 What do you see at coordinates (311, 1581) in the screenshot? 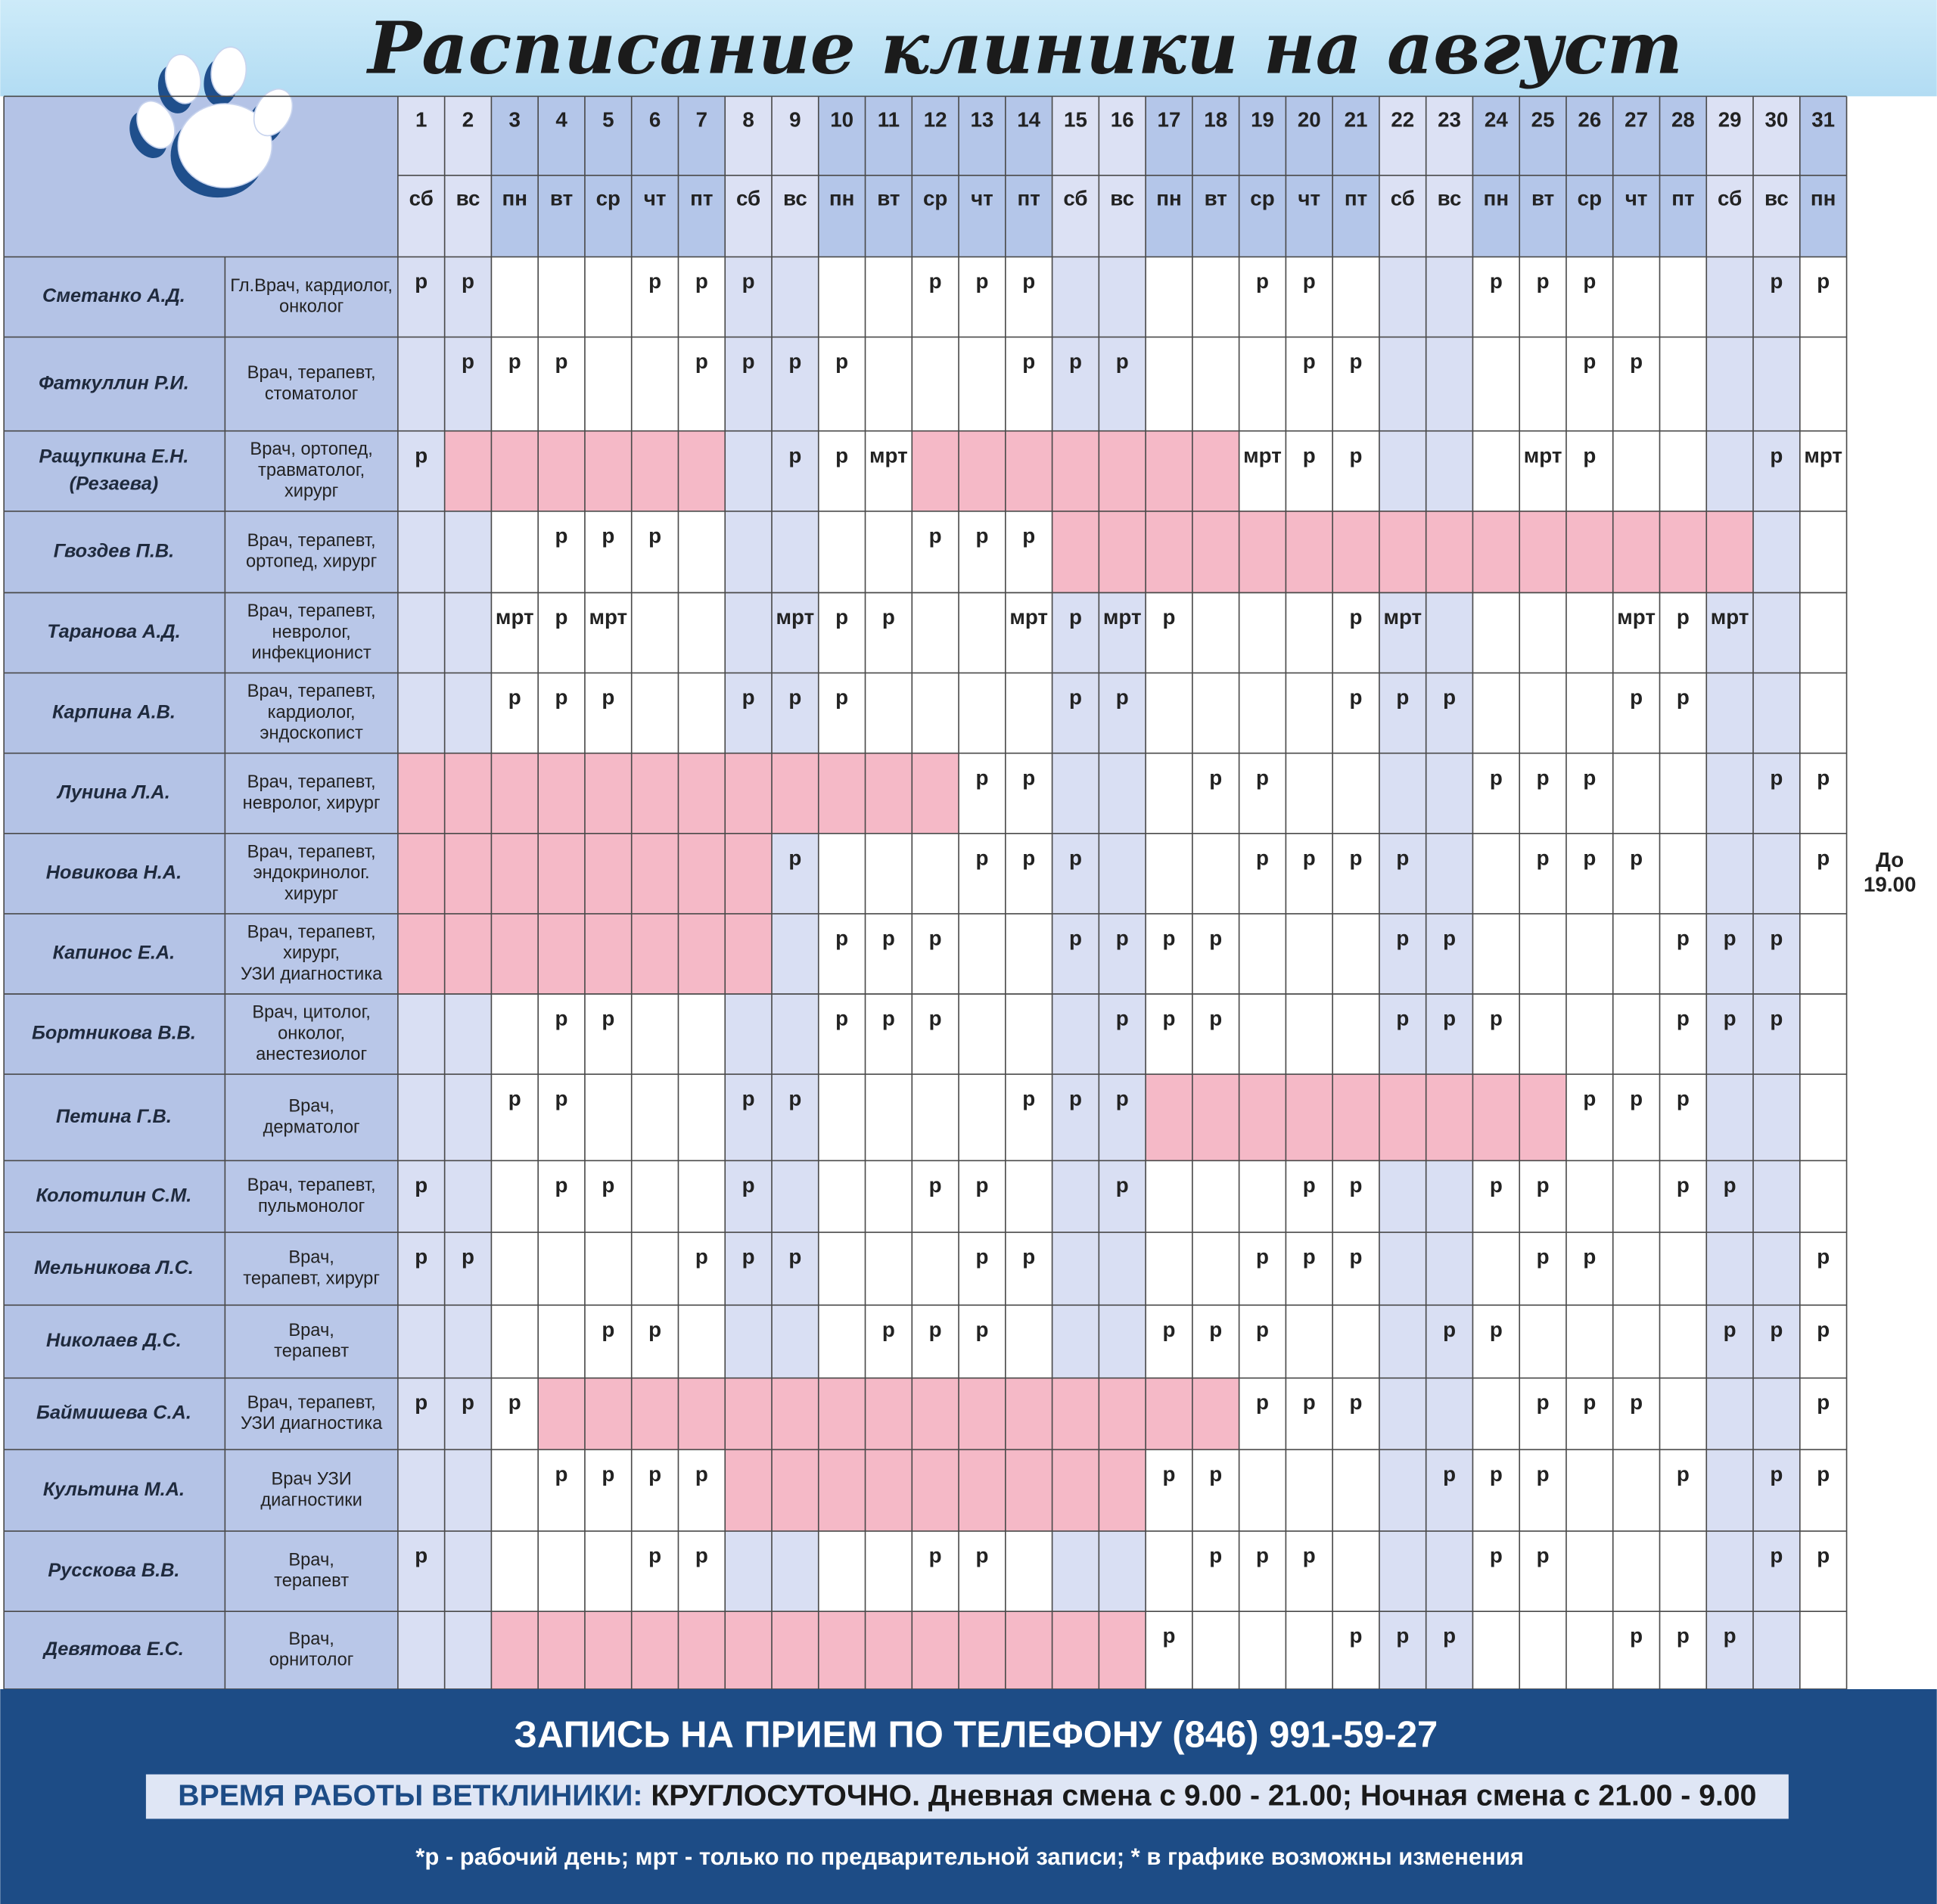
I see `doctor-role: терапевт` at bounding box center [311, 1581].